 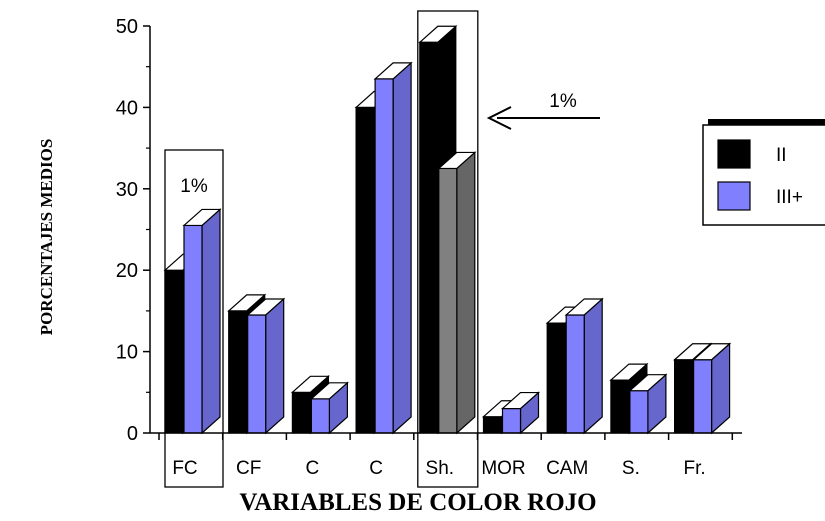 What do you see at coordinates (446, 456) in the screenshot?
I see `x-categories: FC CF C C Sh. MOR CAM S. Fr.` at bounding box center [446, 456].